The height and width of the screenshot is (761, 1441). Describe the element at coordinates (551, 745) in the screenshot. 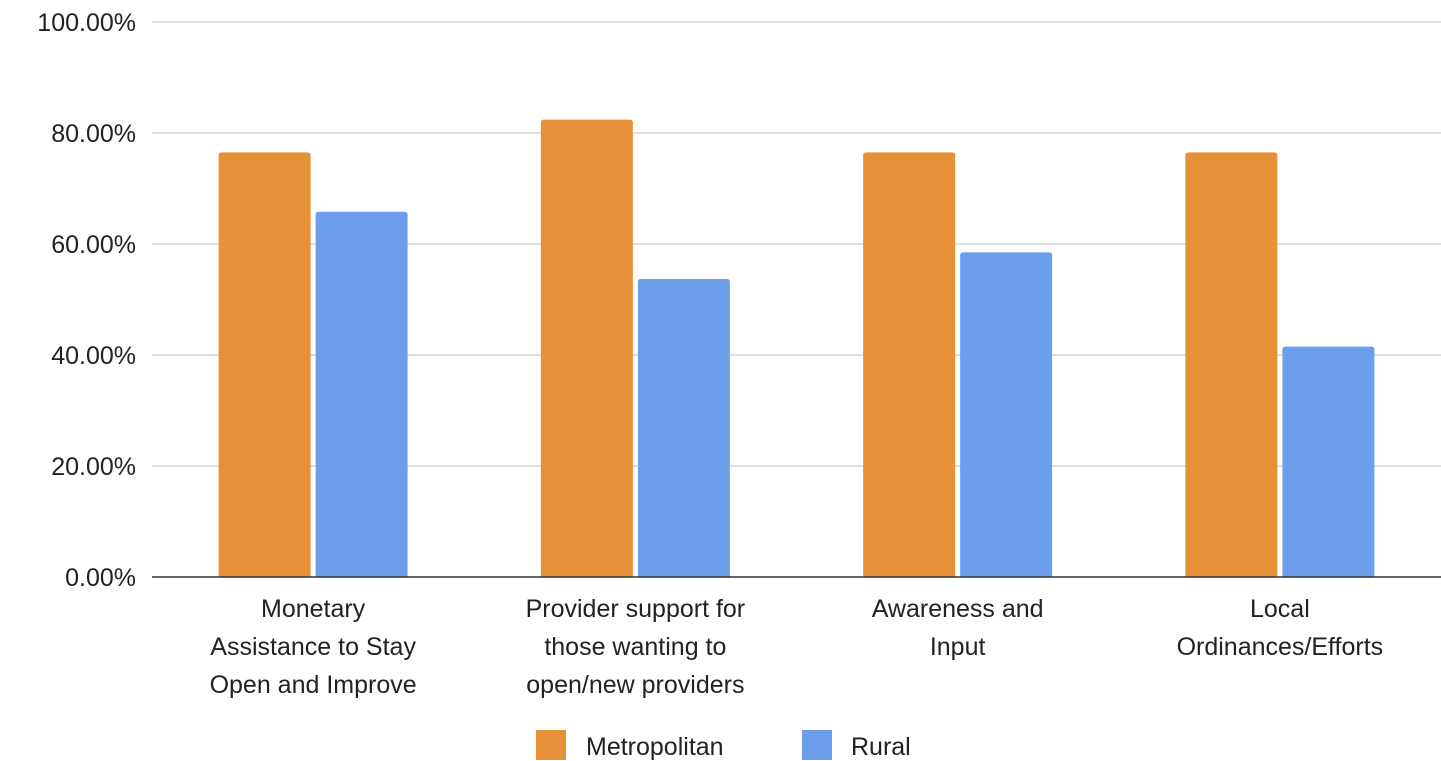

I see `legend-swatch-metropolitan` at that location.